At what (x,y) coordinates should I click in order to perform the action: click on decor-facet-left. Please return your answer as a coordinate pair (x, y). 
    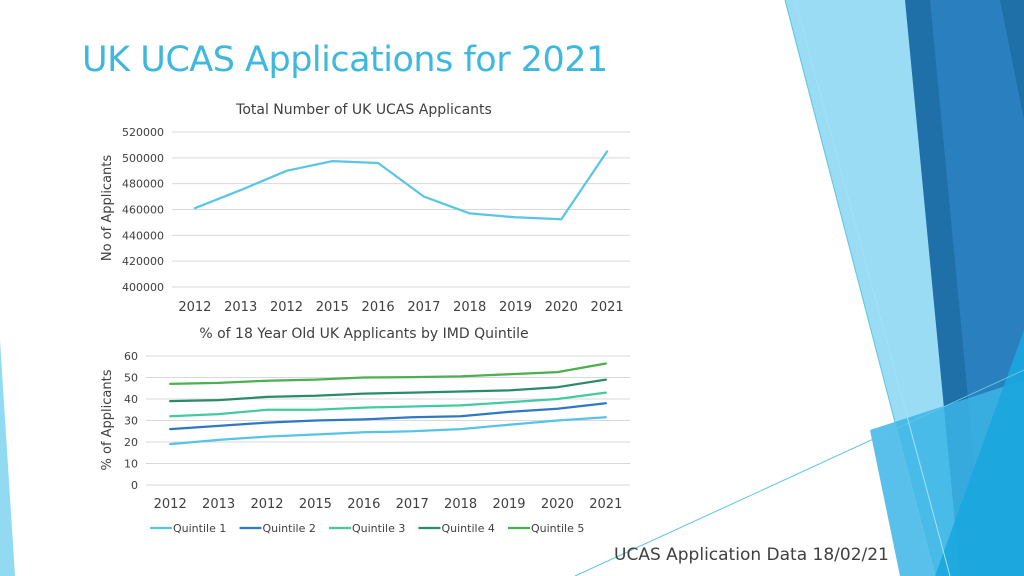
    Looking at the image, I should click on (7, 458).